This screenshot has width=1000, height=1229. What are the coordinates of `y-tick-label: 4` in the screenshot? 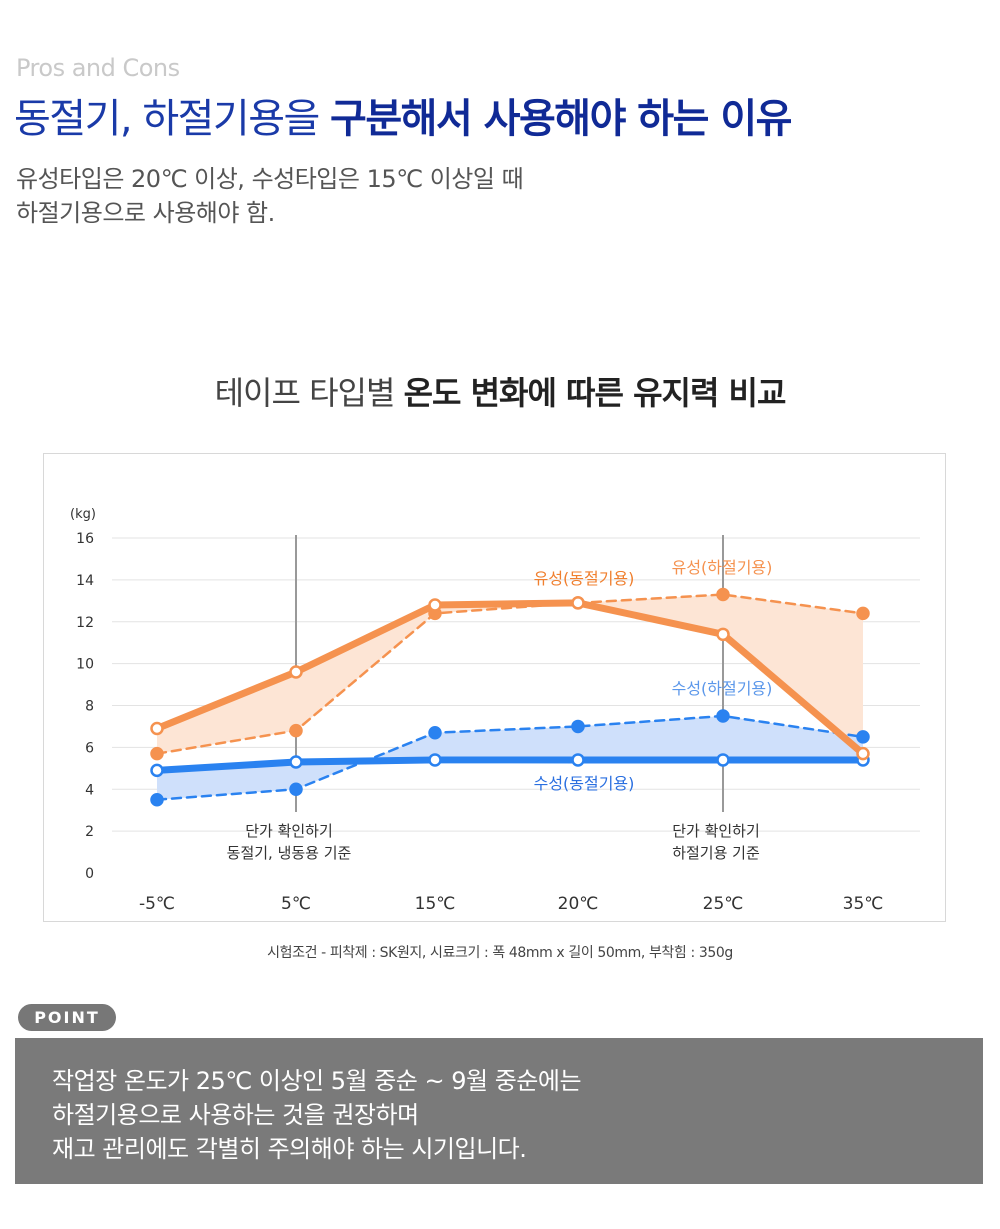 It's located at (89, 790).